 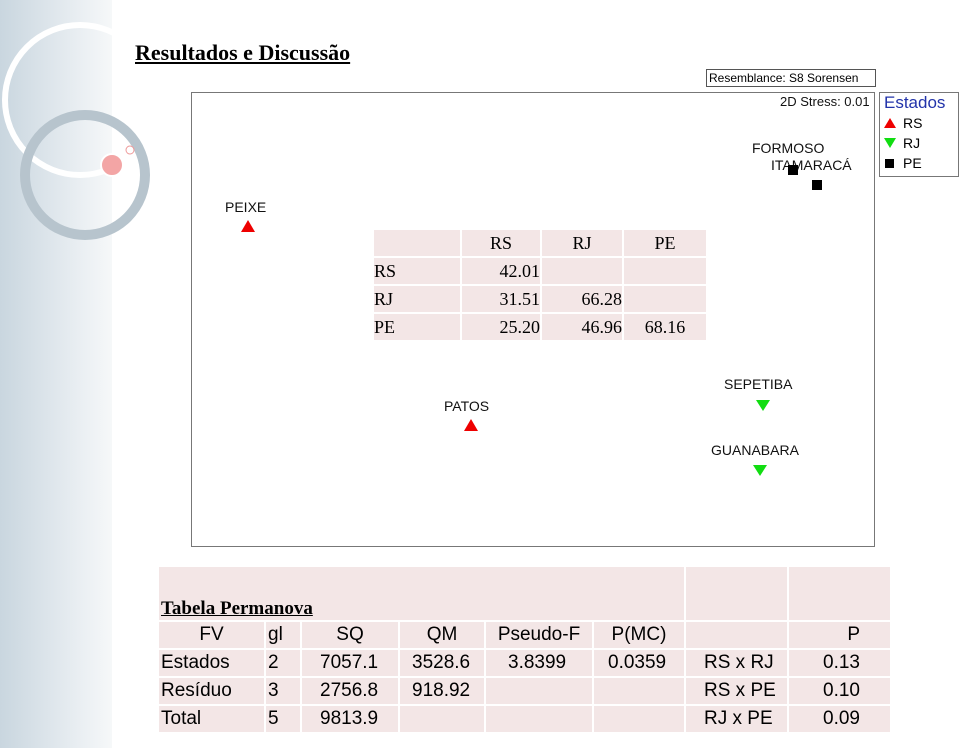 What do you see at coordinates (442, 691) in the screenshot?
I see `cell: 918.92` at bounding box center [442, 691].